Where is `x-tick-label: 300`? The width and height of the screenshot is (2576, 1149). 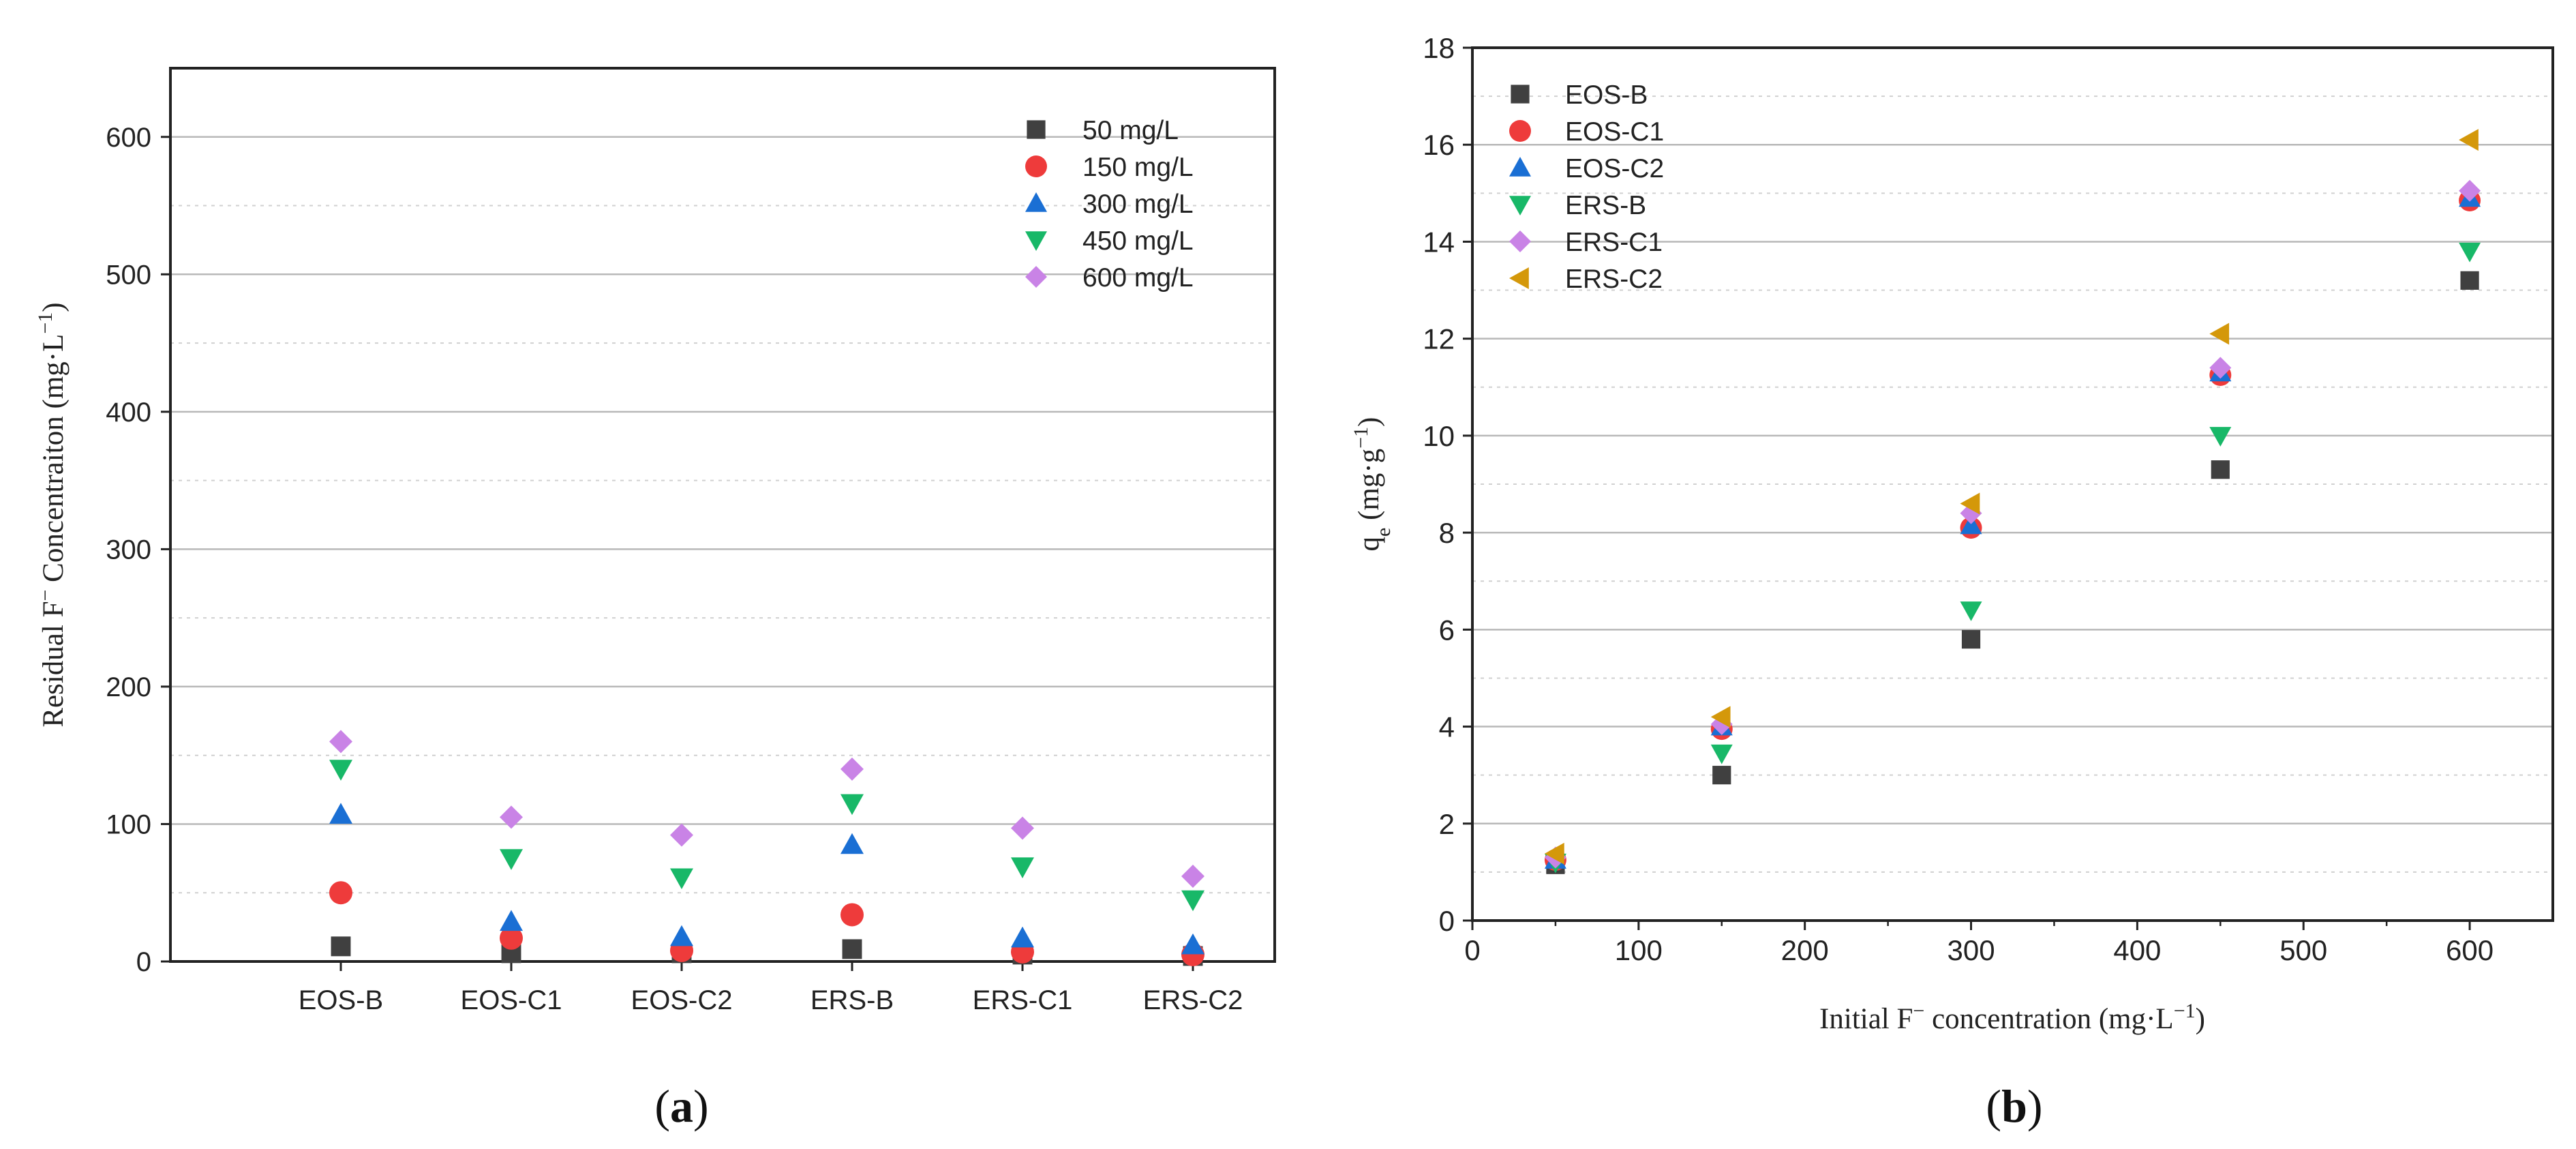
x-tick-label: 300 is located at coordinates (1971, 950).